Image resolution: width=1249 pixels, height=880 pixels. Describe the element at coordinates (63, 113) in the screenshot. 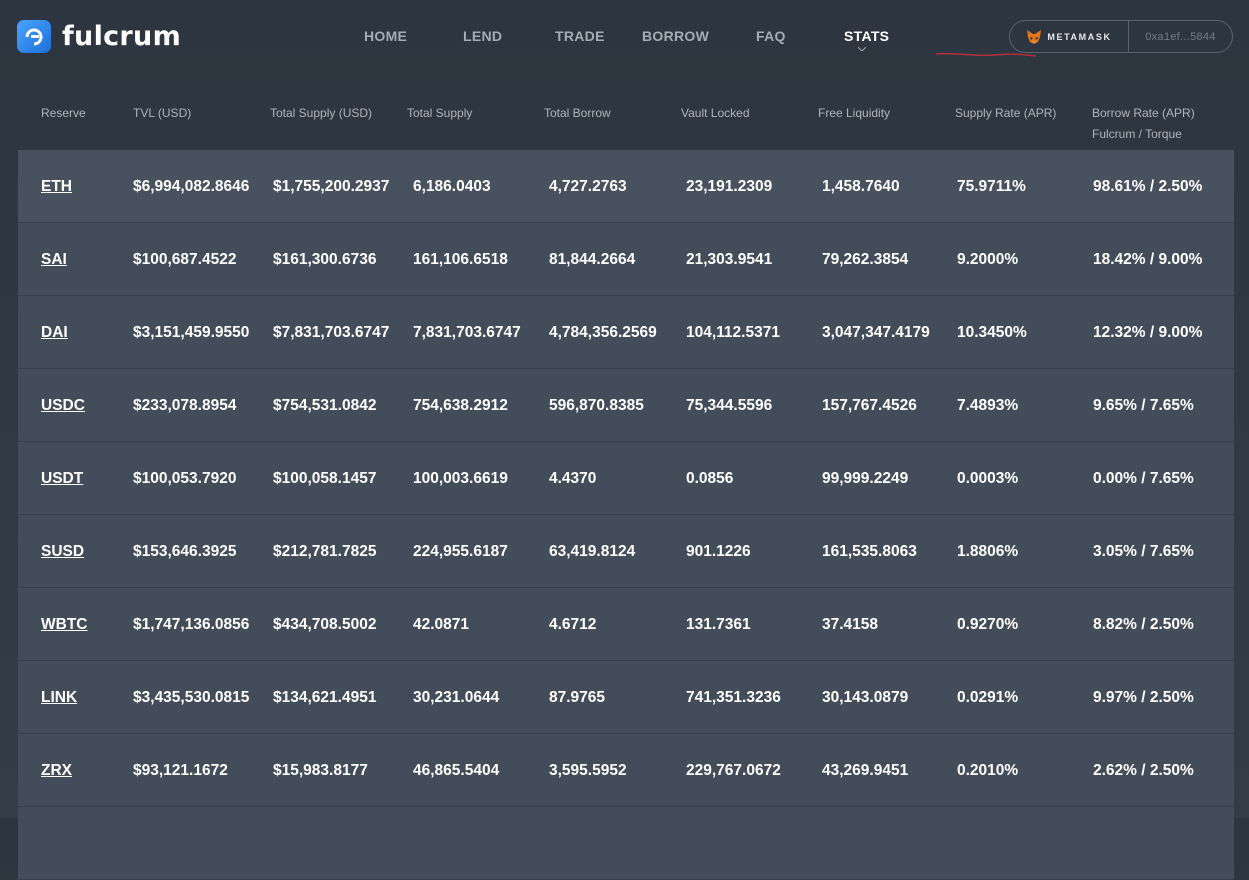

I see `col-reserve: Reserve` at that location.